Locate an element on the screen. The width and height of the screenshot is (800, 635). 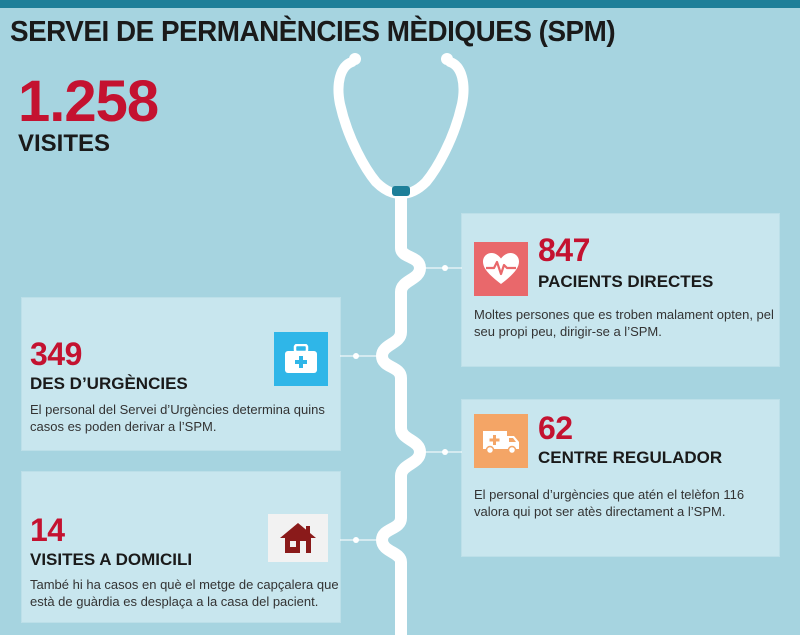
pacients-label: PACIENTS DIRECTES is located at coordinates (626, 281).